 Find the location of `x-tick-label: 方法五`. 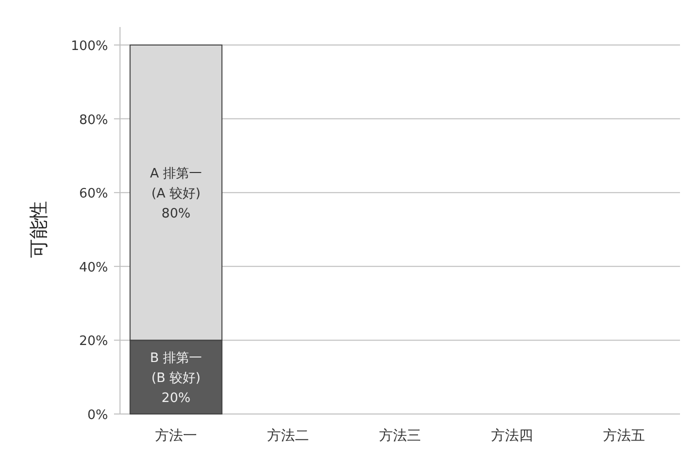

x-tick-label: 方法五 is located at coordinates (624, 436).